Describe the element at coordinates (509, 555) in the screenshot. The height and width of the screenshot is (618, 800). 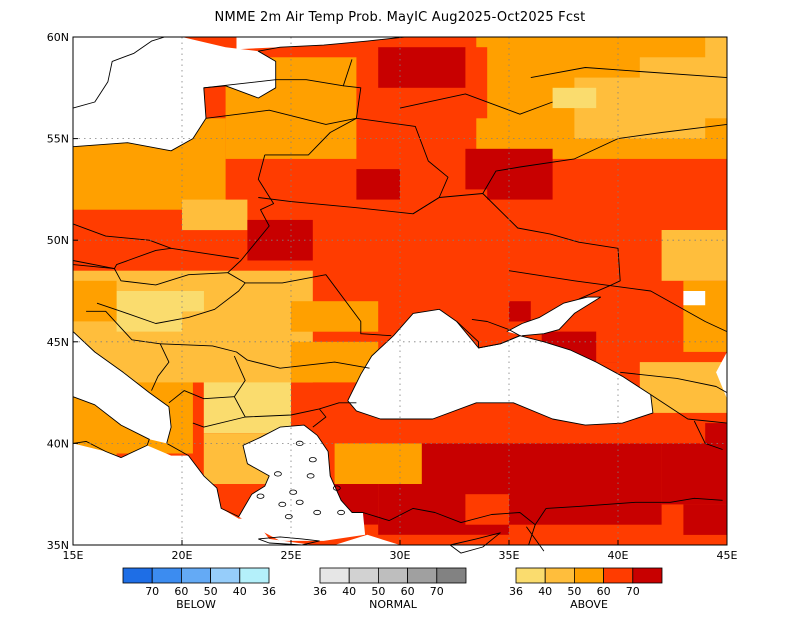
I see `x-tick-label: 35E` at that location.